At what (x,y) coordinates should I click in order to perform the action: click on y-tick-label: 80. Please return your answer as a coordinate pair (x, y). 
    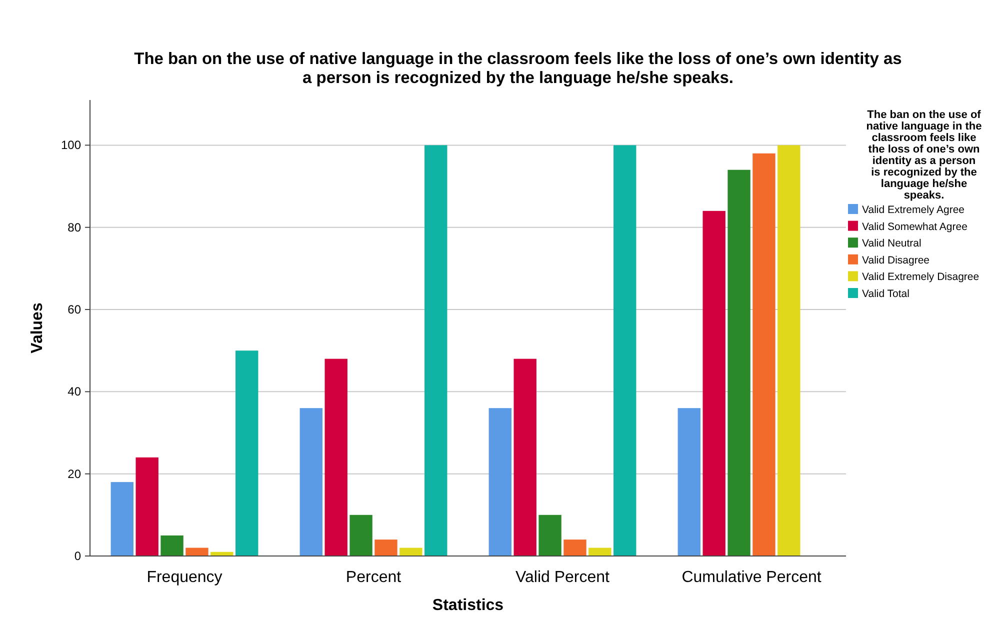
    Looking at the image, I should click on (75, 227).